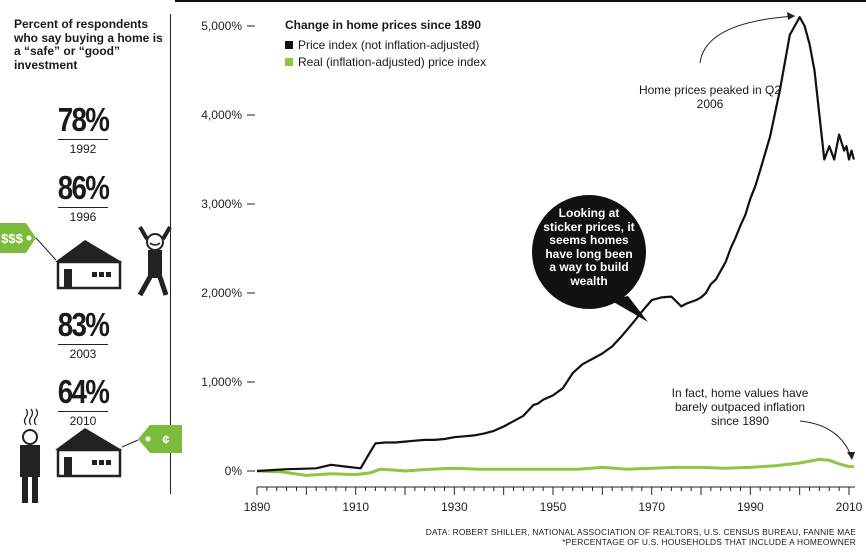  Describe the element at coordinates (31, 417) in the screenshot. I see `stink-lines-icon` at that location.